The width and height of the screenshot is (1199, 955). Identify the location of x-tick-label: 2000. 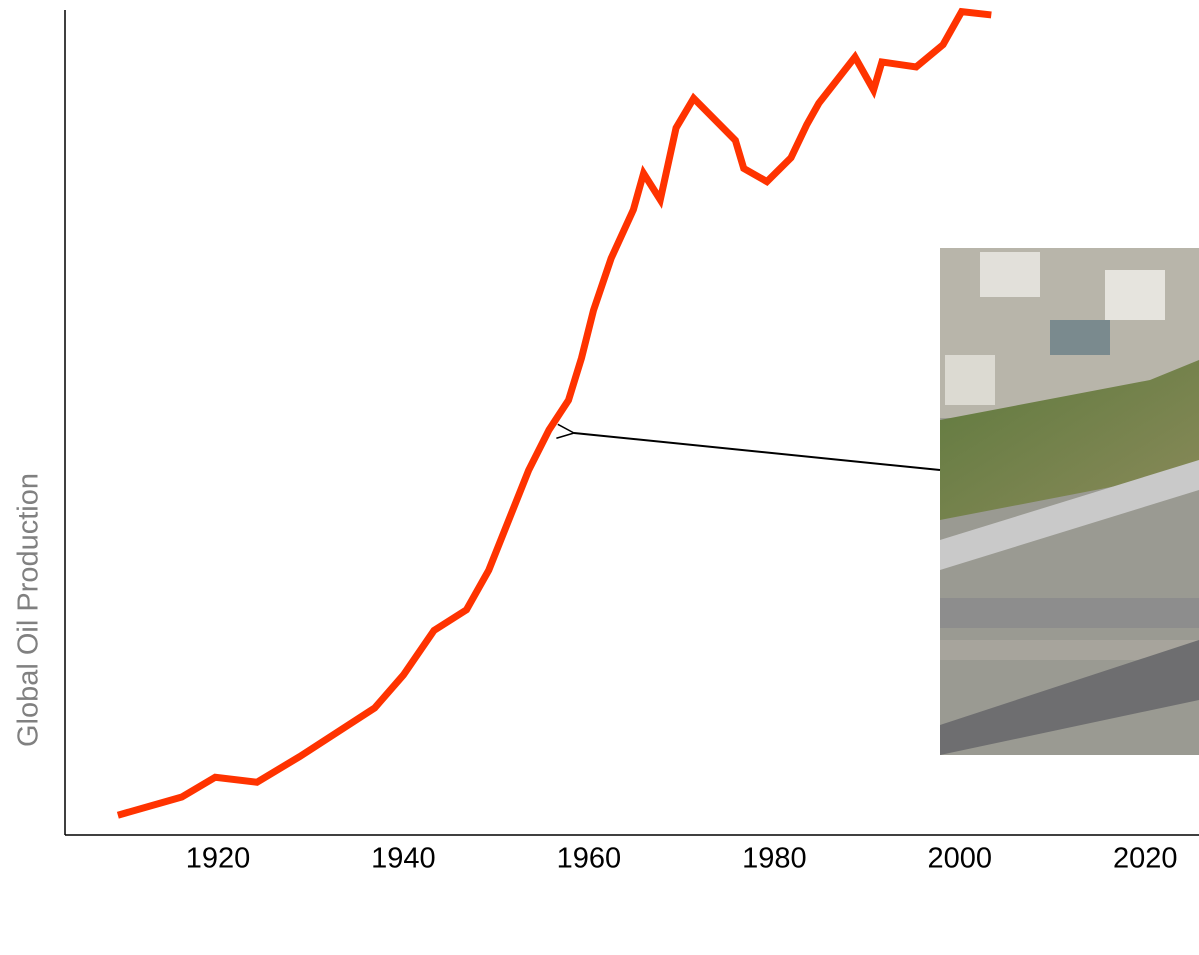
(960, 859).